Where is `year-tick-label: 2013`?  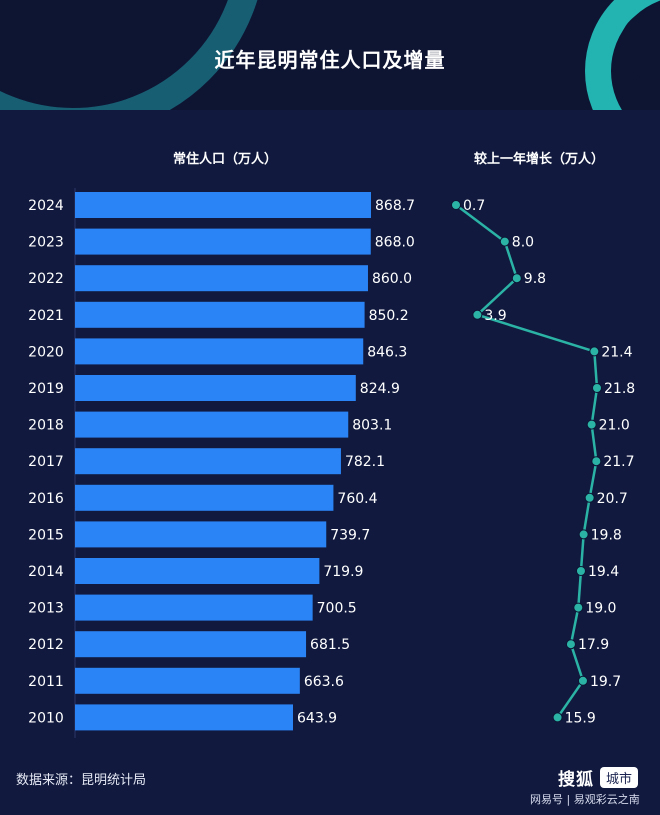 year-tick-label: 2013 is located at coordinates (46, 609).